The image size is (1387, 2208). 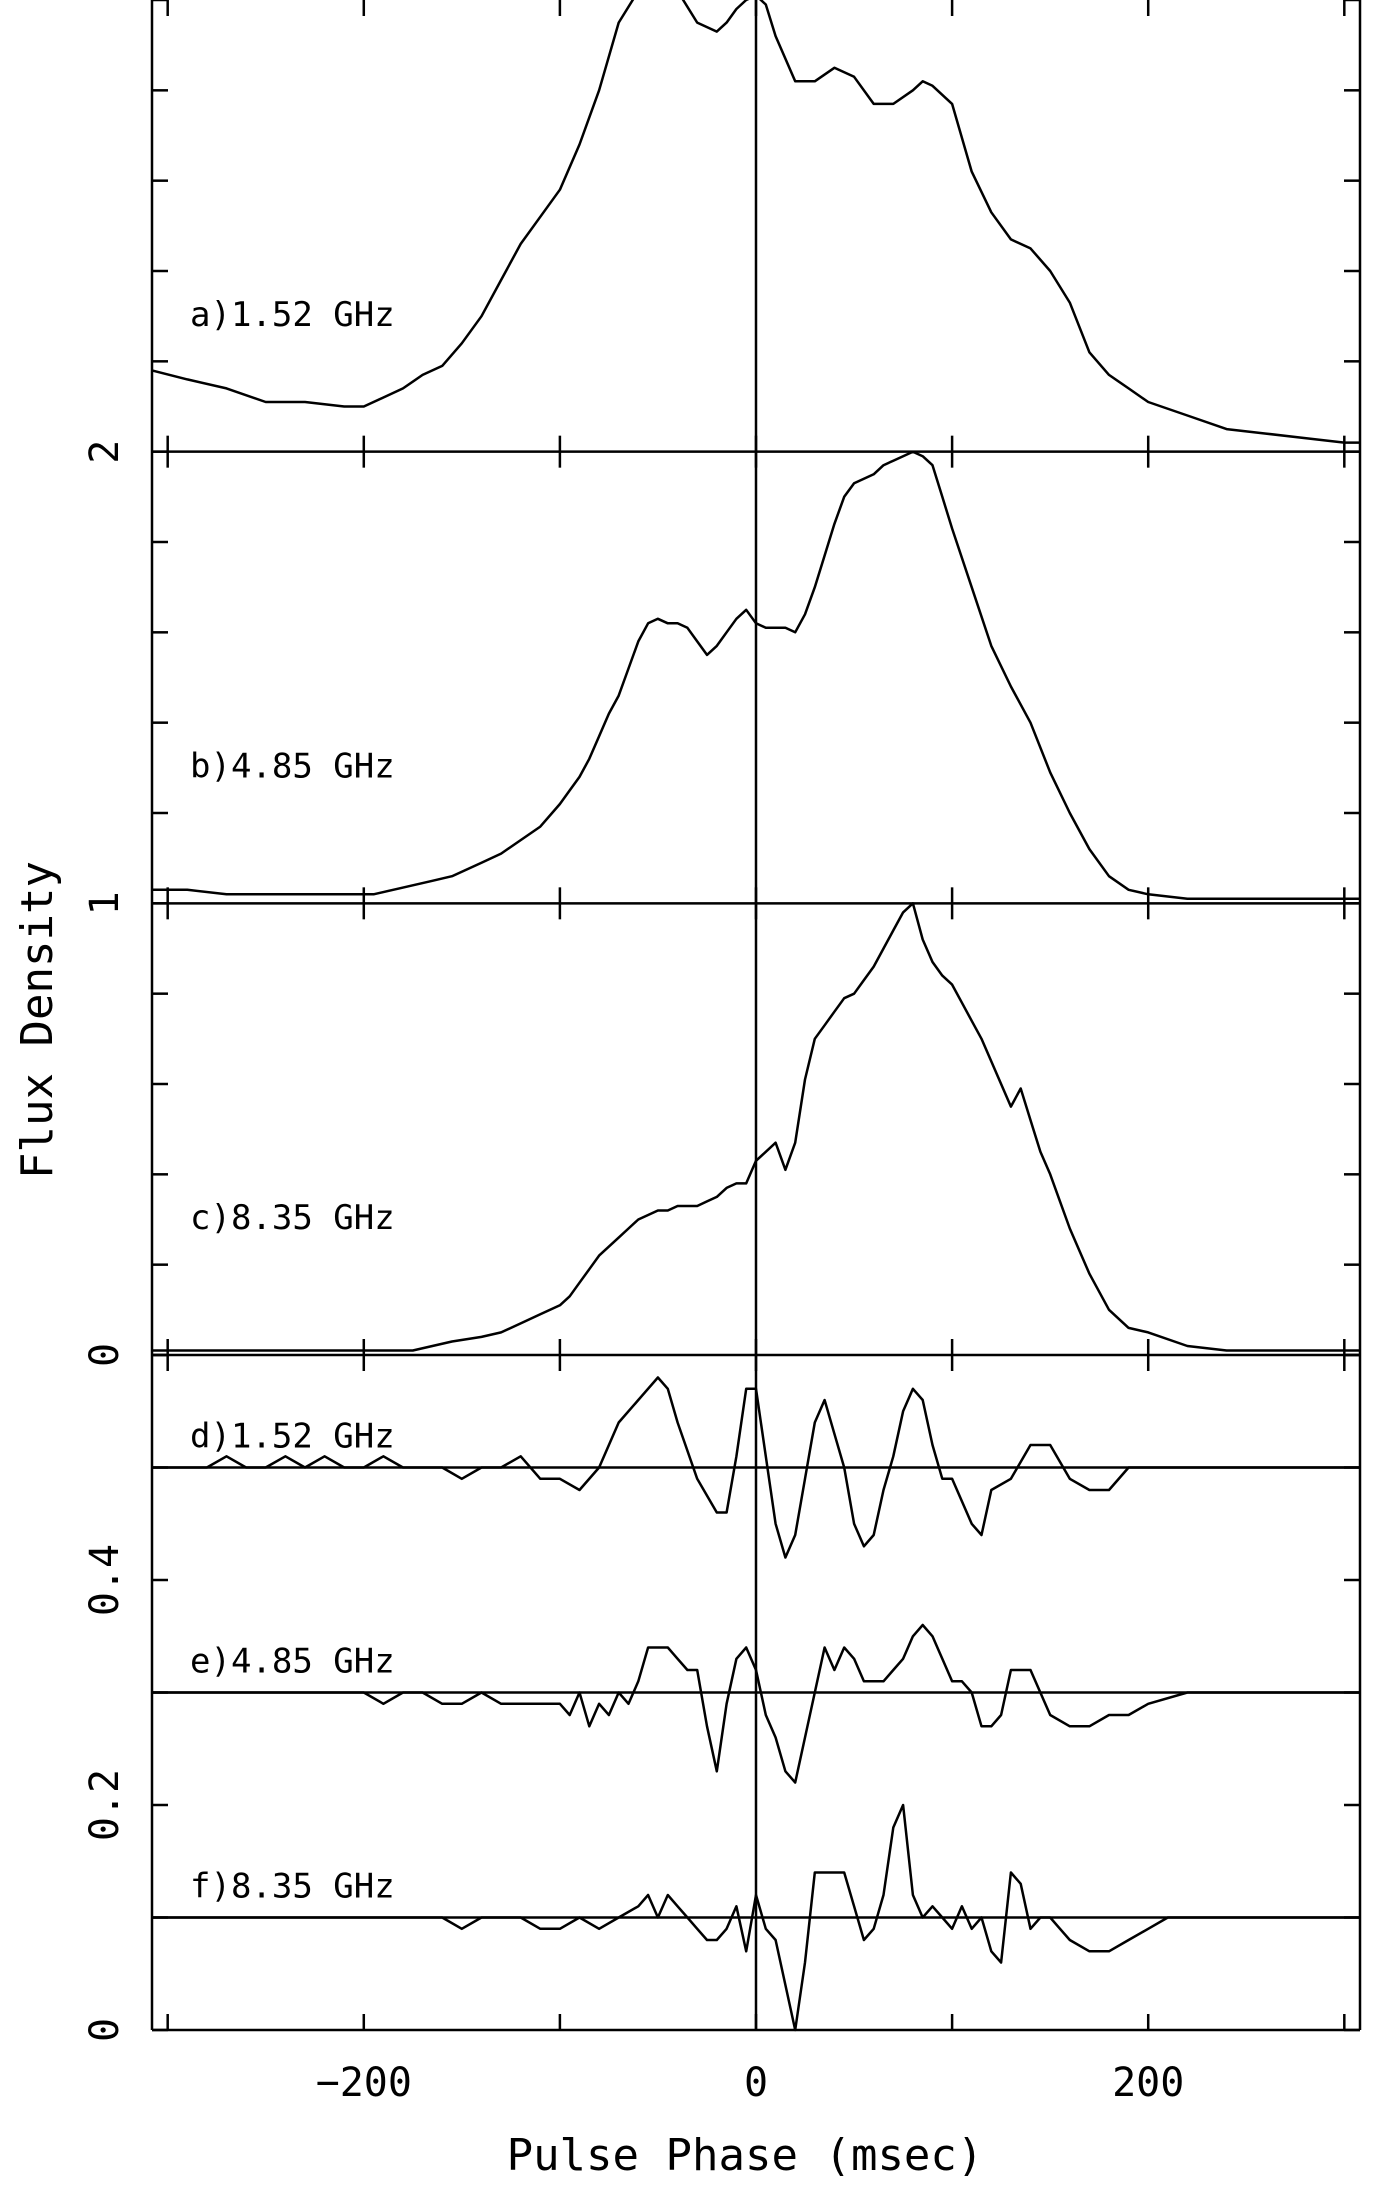 What do you see at coordinates (745, 2155) in the screenshot?
I see `x-axis-title: Pulse Phase (msec)` at bounding box center [745, 2155].